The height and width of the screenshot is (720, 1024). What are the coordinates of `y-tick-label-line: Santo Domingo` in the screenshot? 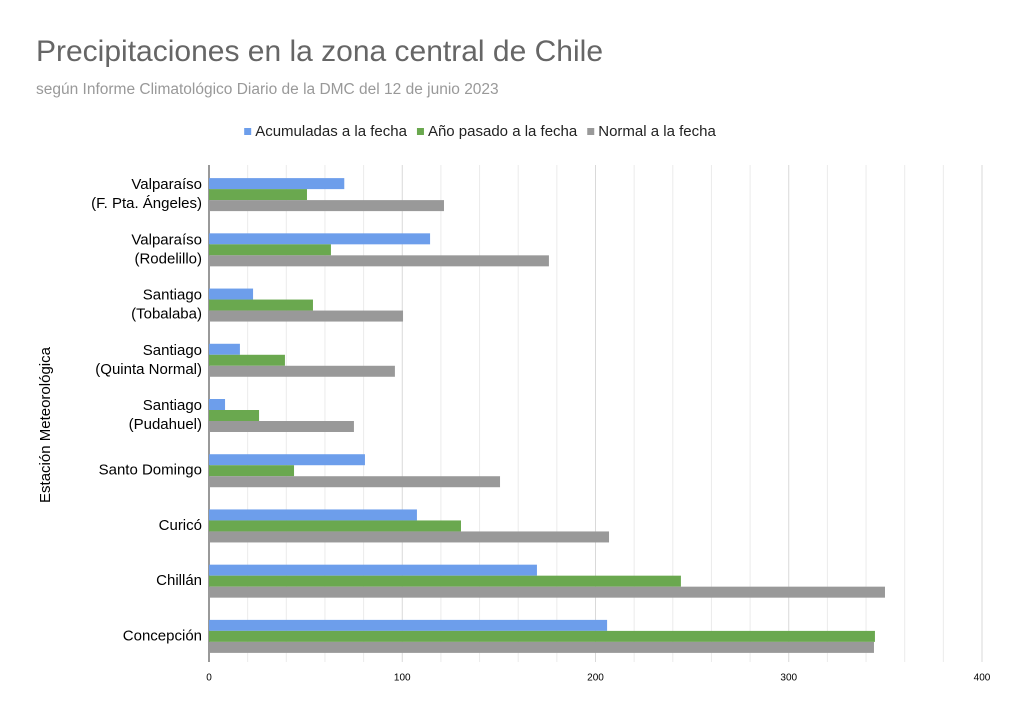 It's located at (150, 470).